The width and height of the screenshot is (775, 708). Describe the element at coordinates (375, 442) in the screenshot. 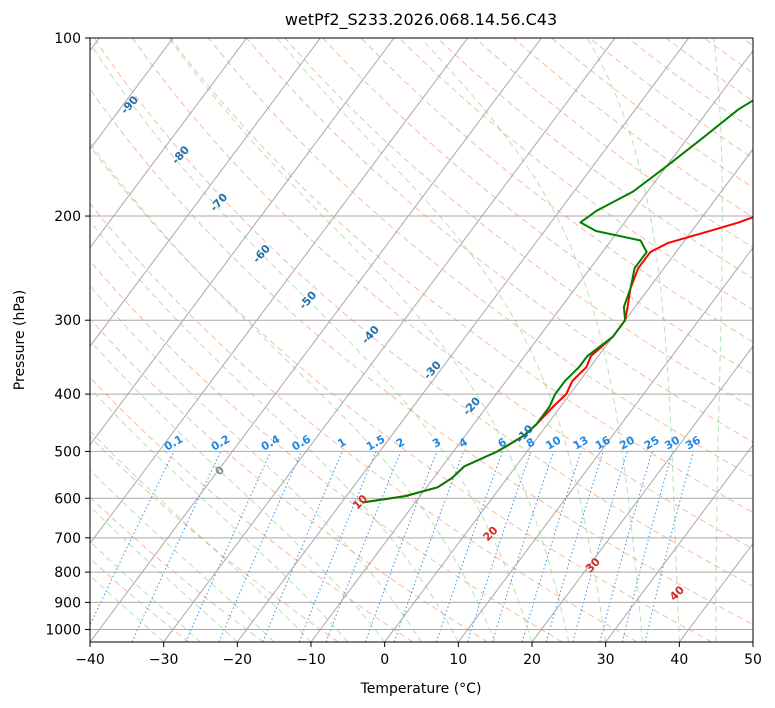

I see `mixing-ratio-label: 1.5` at that location.